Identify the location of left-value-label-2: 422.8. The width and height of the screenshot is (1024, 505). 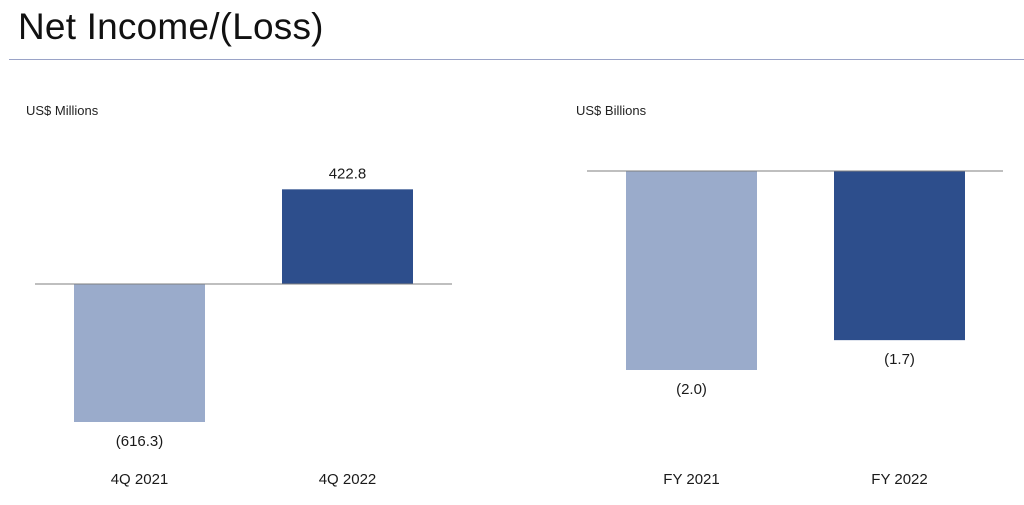
(348, 173).